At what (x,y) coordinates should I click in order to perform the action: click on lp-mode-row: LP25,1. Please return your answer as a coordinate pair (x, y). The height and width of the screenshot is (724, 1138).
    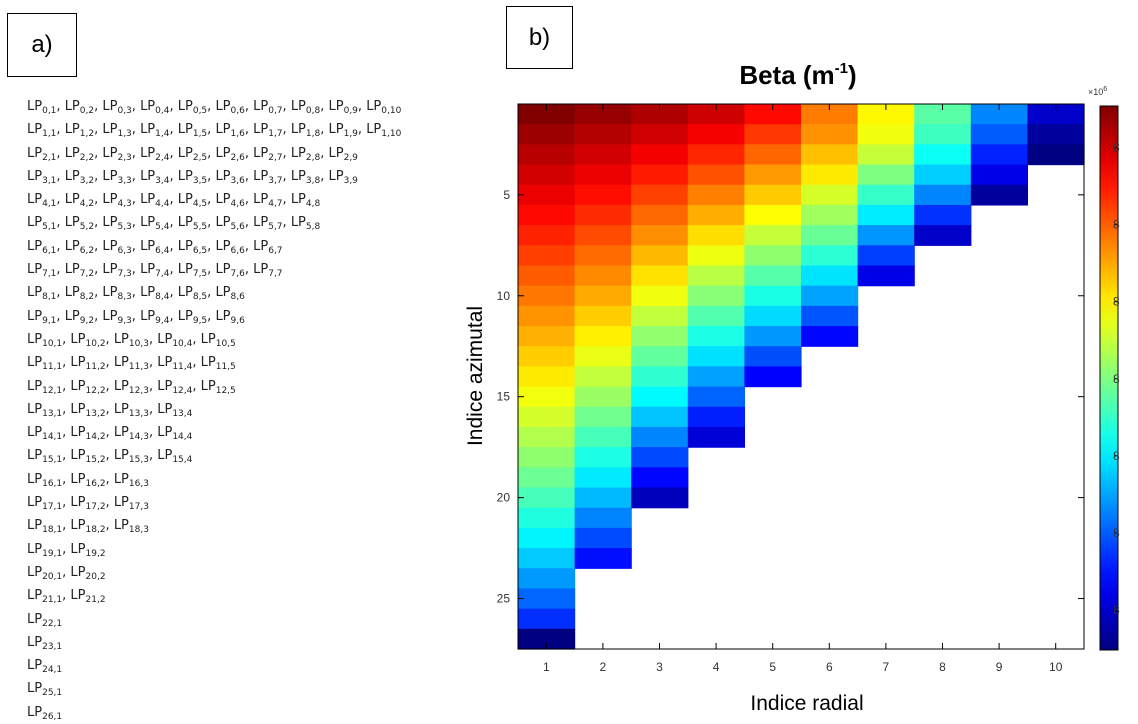
    Looking at the image, I should click on (214, 688).